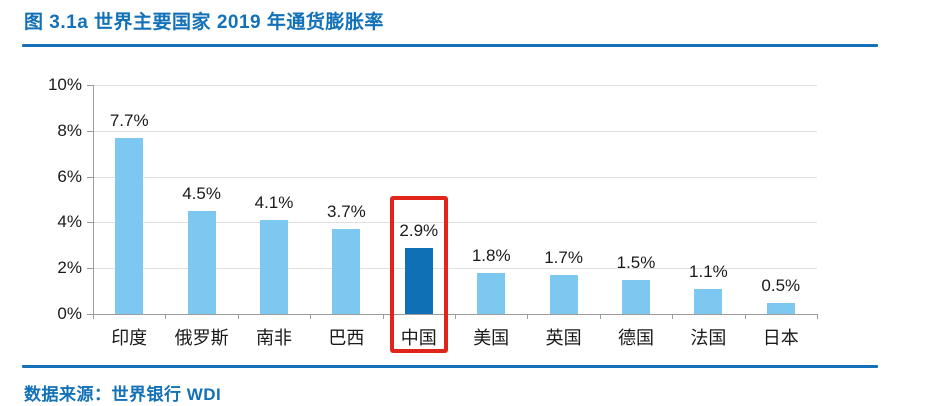 The image size is (925, 406). I want to click on data-source-text: 世界银行 WDI, so click(166, 394).